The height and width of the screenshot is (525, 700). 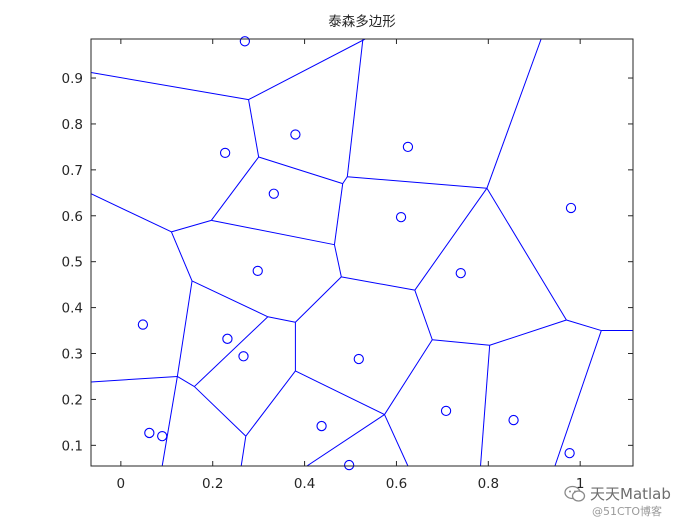 What do you see at coordinates (72, 79) in the screenshot?
I see `y-tick-label: 0.9` at bounding box center [72, 79].